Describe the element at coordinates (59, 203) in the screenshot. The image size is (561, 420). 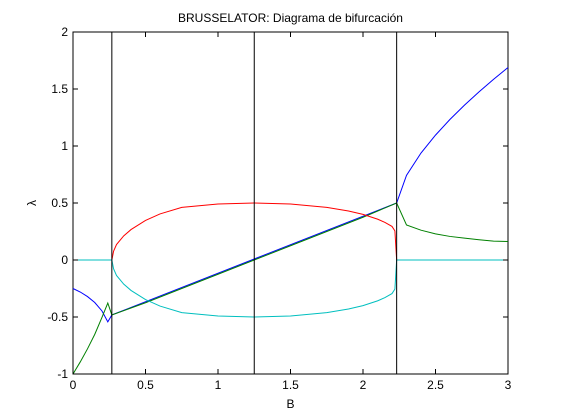
I see `y-tick-label: 0.5` at that location.